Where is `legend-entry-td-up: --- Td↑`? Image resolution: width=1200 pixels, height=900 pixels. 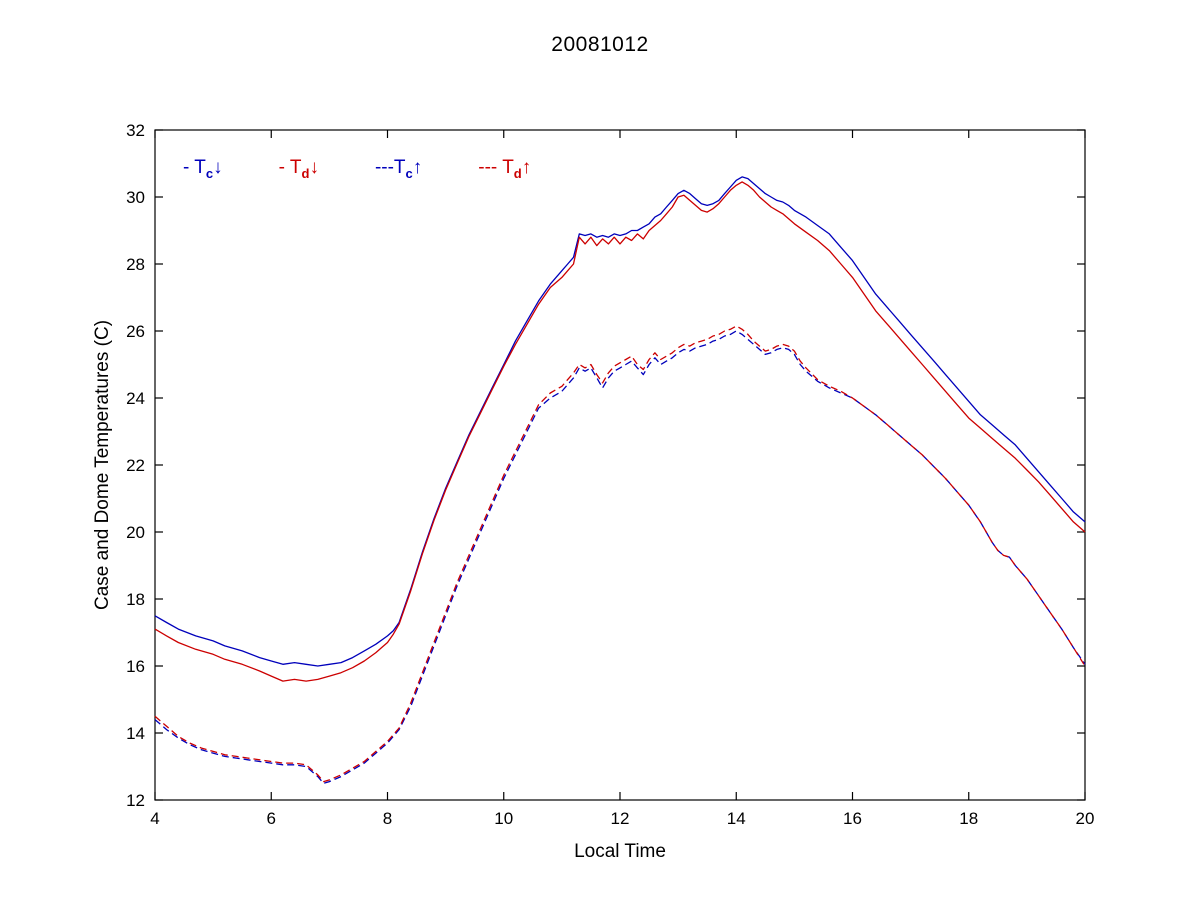 legend-entry-td-up: --- Td↑ is located at coordinates (504, 169).